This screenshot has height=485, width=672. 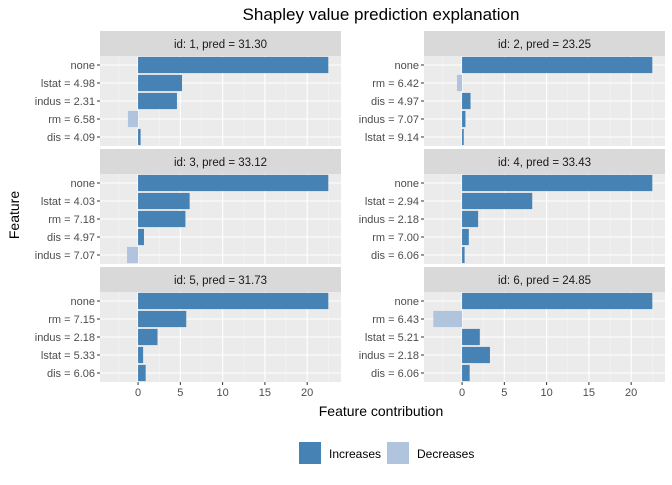 What do you see at coordinates (395, 84) in the screenshot?
I see `y-tick-label: rm = 6.42` at bounding box center [395, 84].